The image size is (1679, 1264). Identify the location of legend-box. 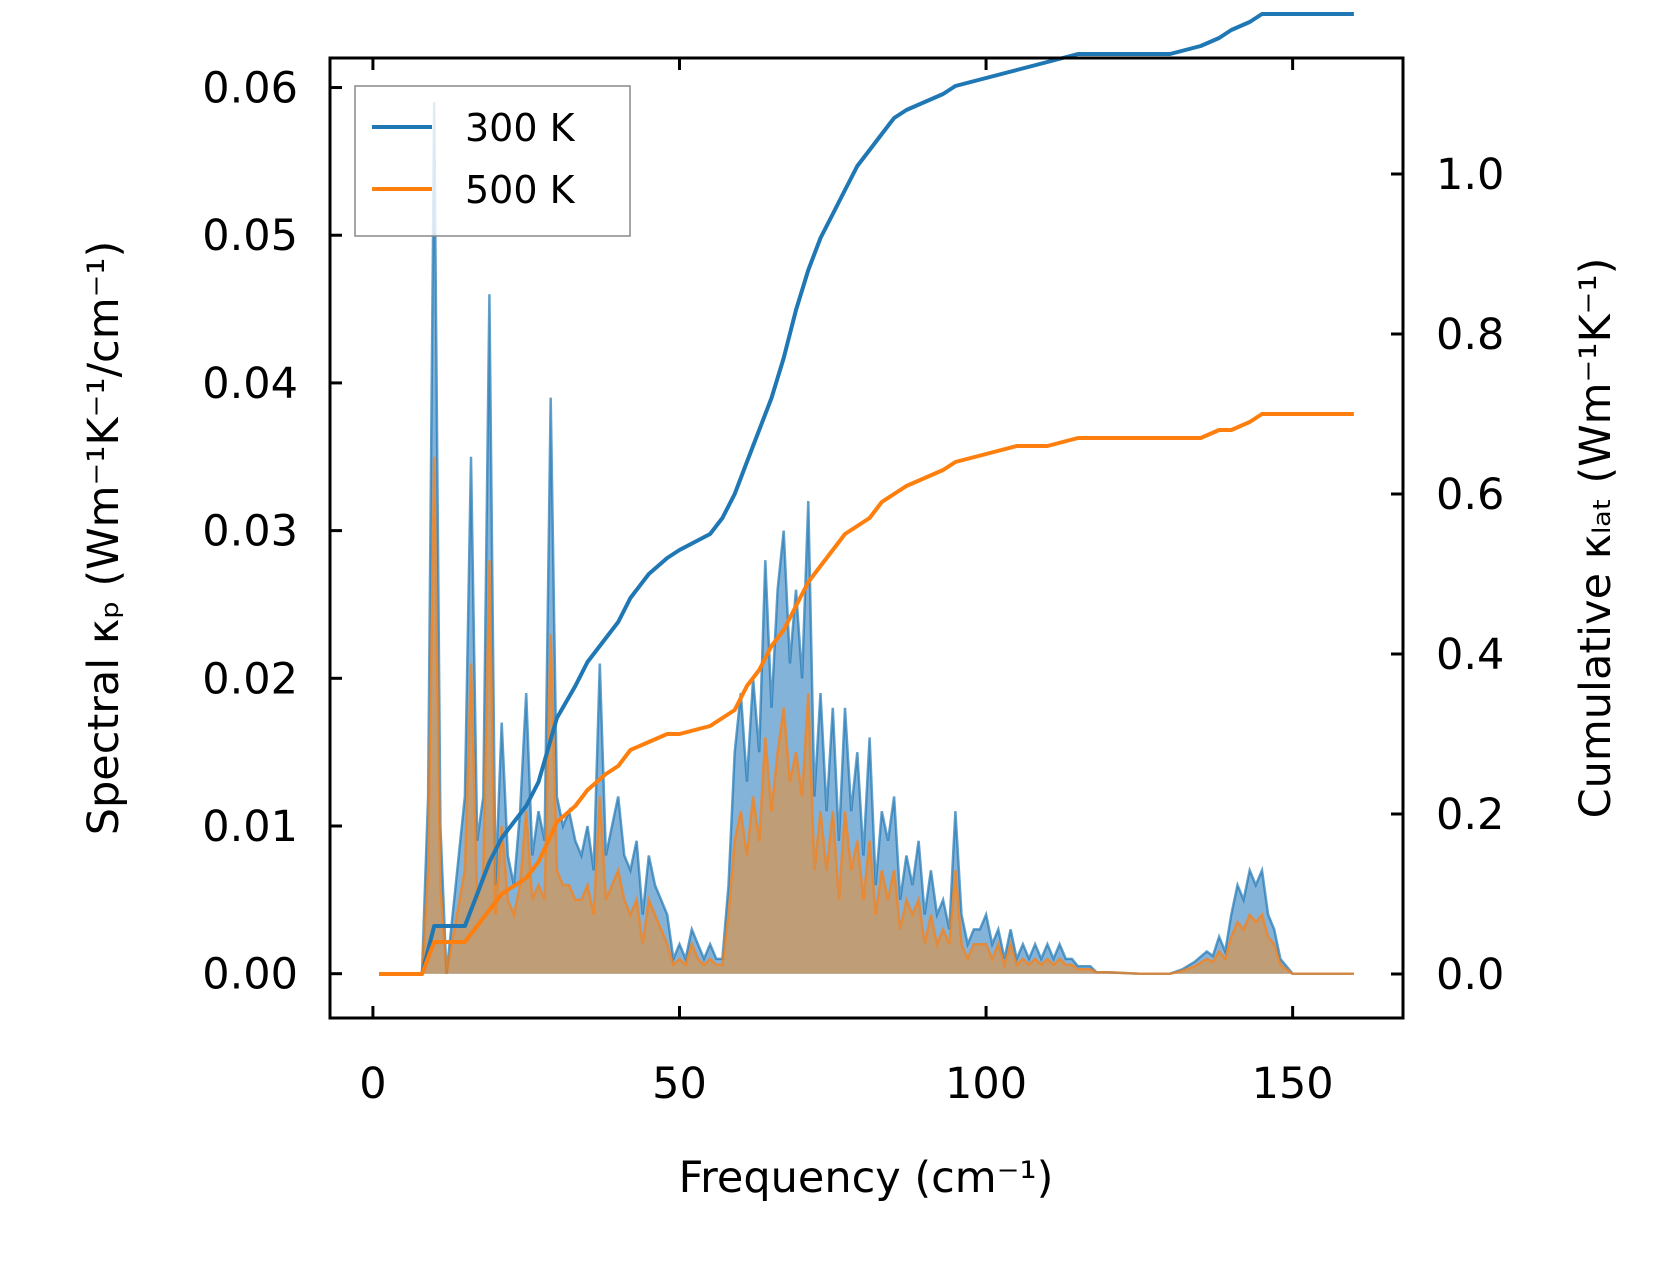
(492, 161).